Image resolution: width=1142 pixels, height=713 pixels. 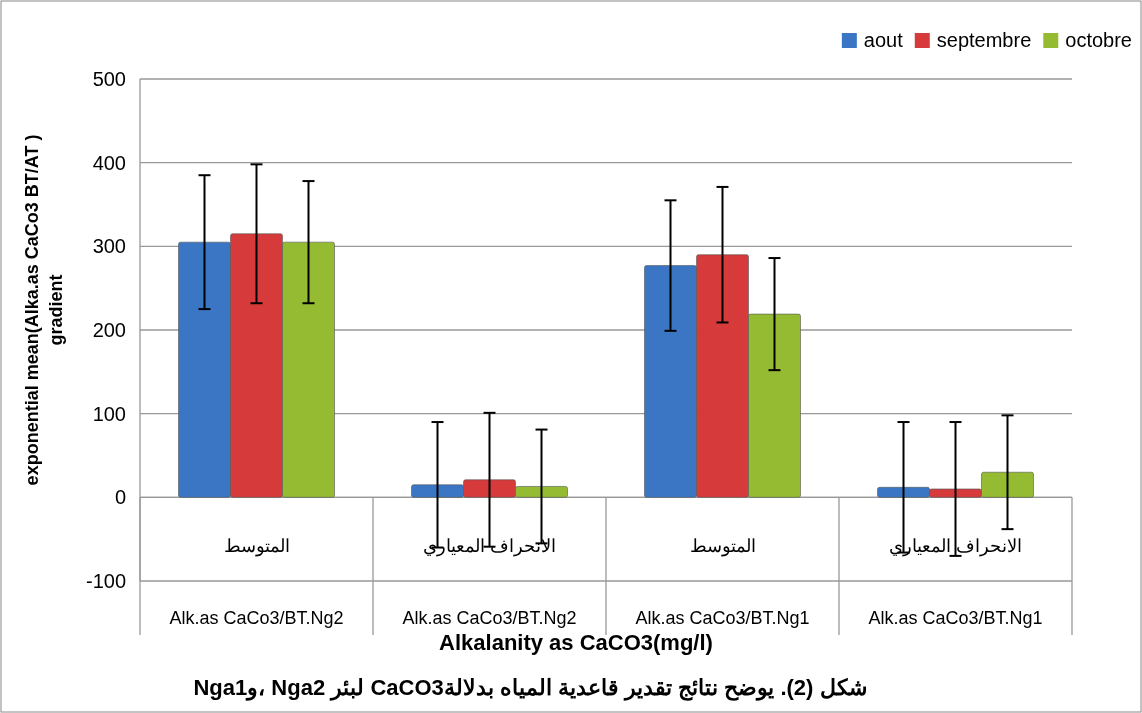 I want to click on y-tick-label: 200, so click(x=109, y=330).